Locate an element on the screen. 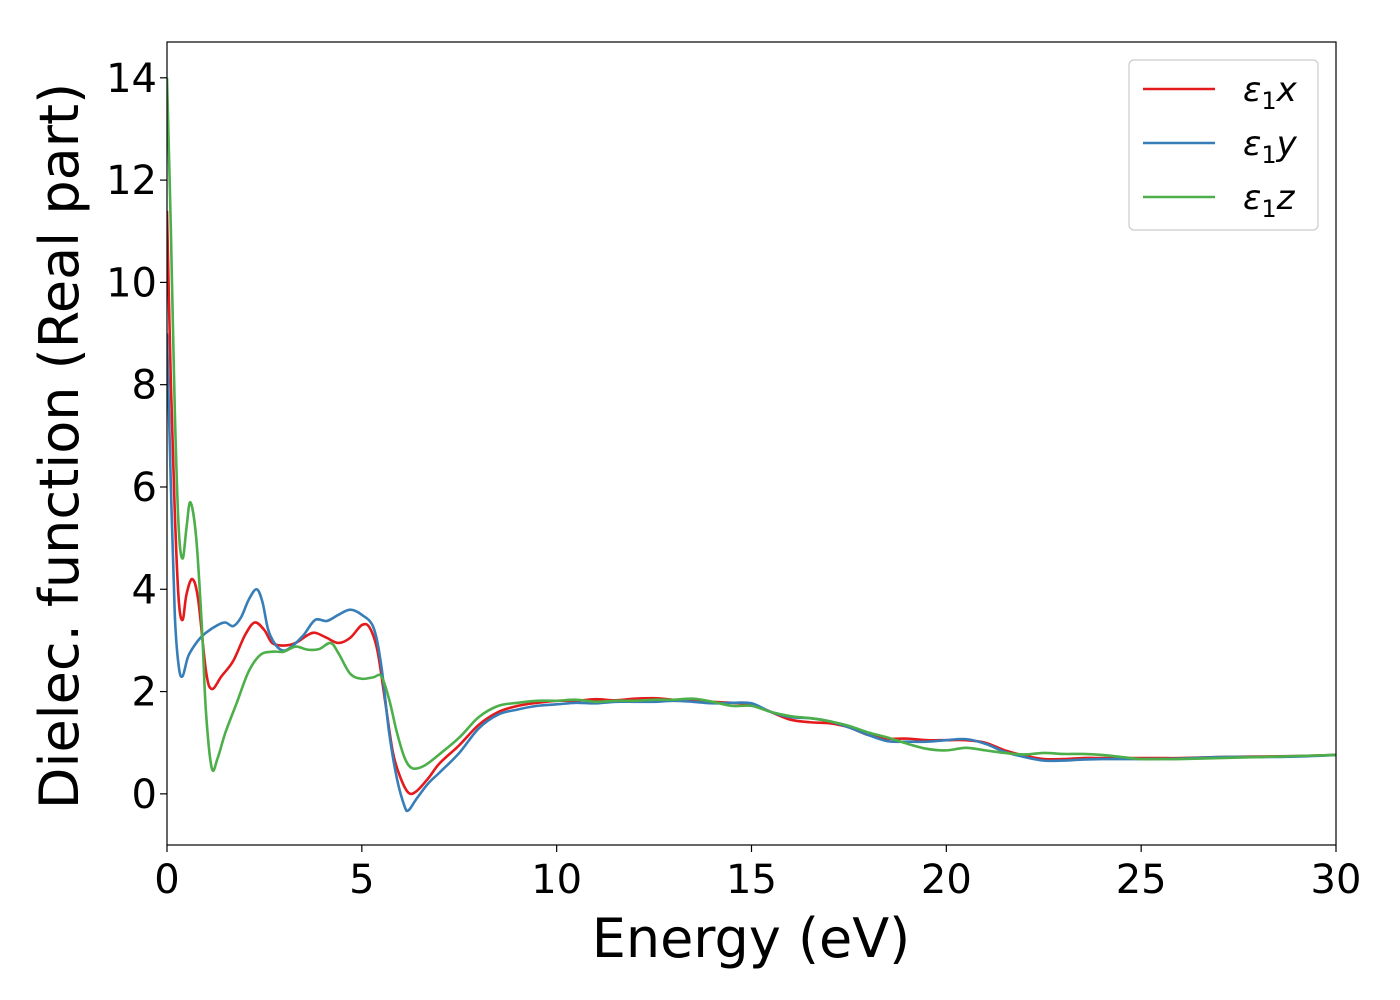  legend-label-2: ε1y is located at coordinates (1270, 146).